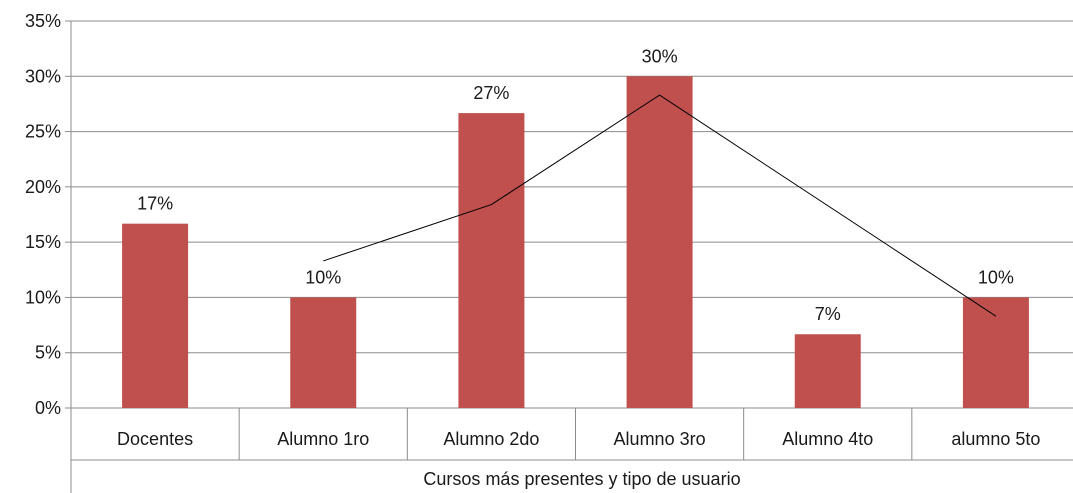 This screenshot has height=493, width=1073. Describe the element at coordinates (828, 314) in the screenshot. I see `data-label: 7%` at that location.